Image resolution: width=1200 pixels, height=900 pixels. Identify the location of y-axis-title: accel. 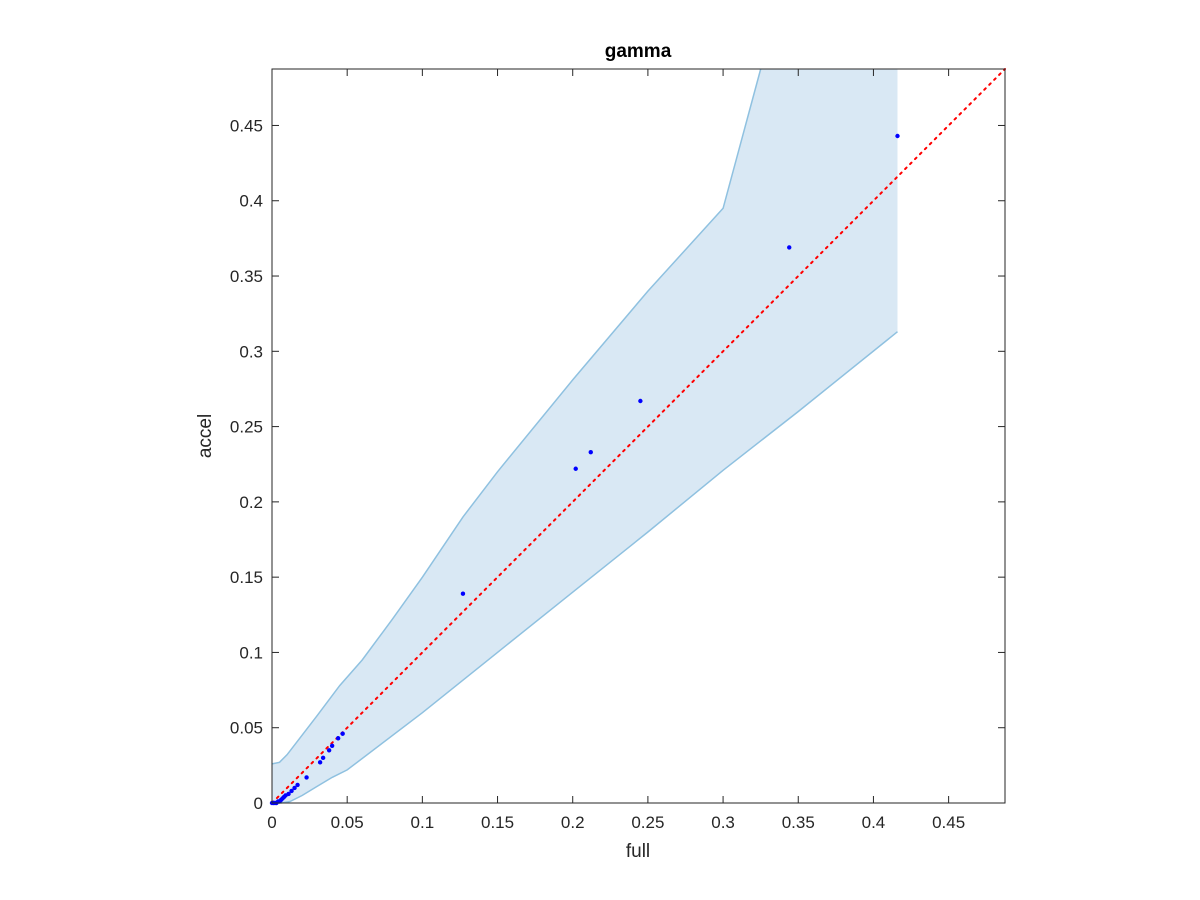
(205, 436).